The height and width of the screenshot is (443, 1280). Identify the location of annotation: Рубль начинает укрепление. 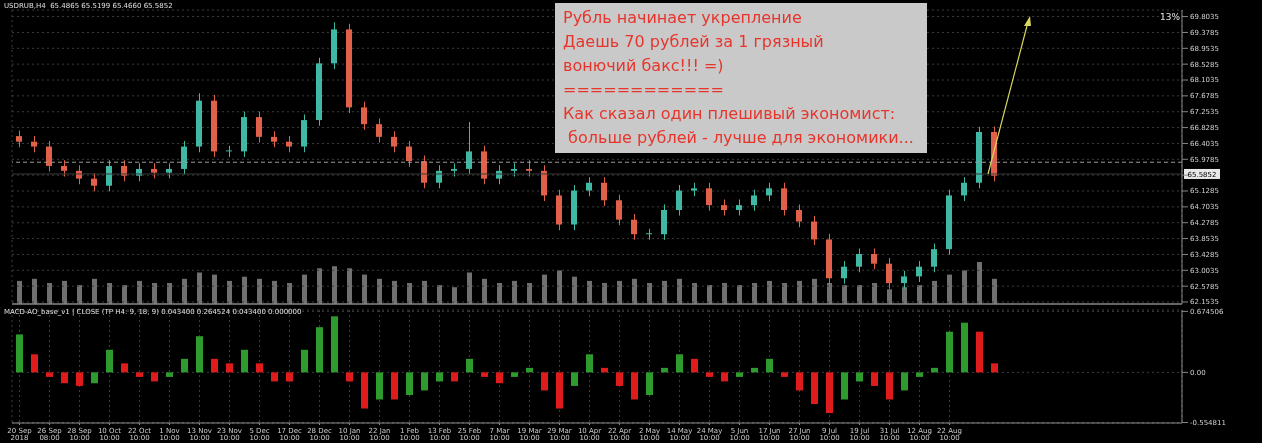
(683, 18).